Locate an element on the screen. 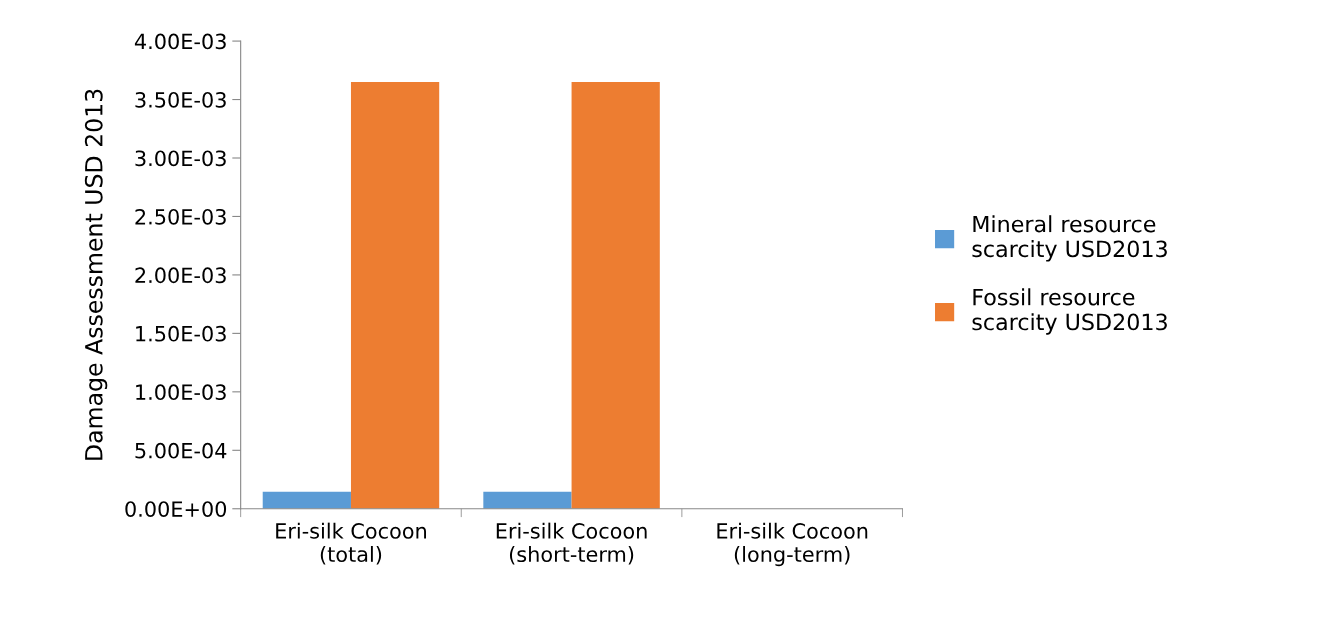 This screenshot has width=1337, height=632. y-tick-label: 3.00E-03 is located at coordinates (180, 158).